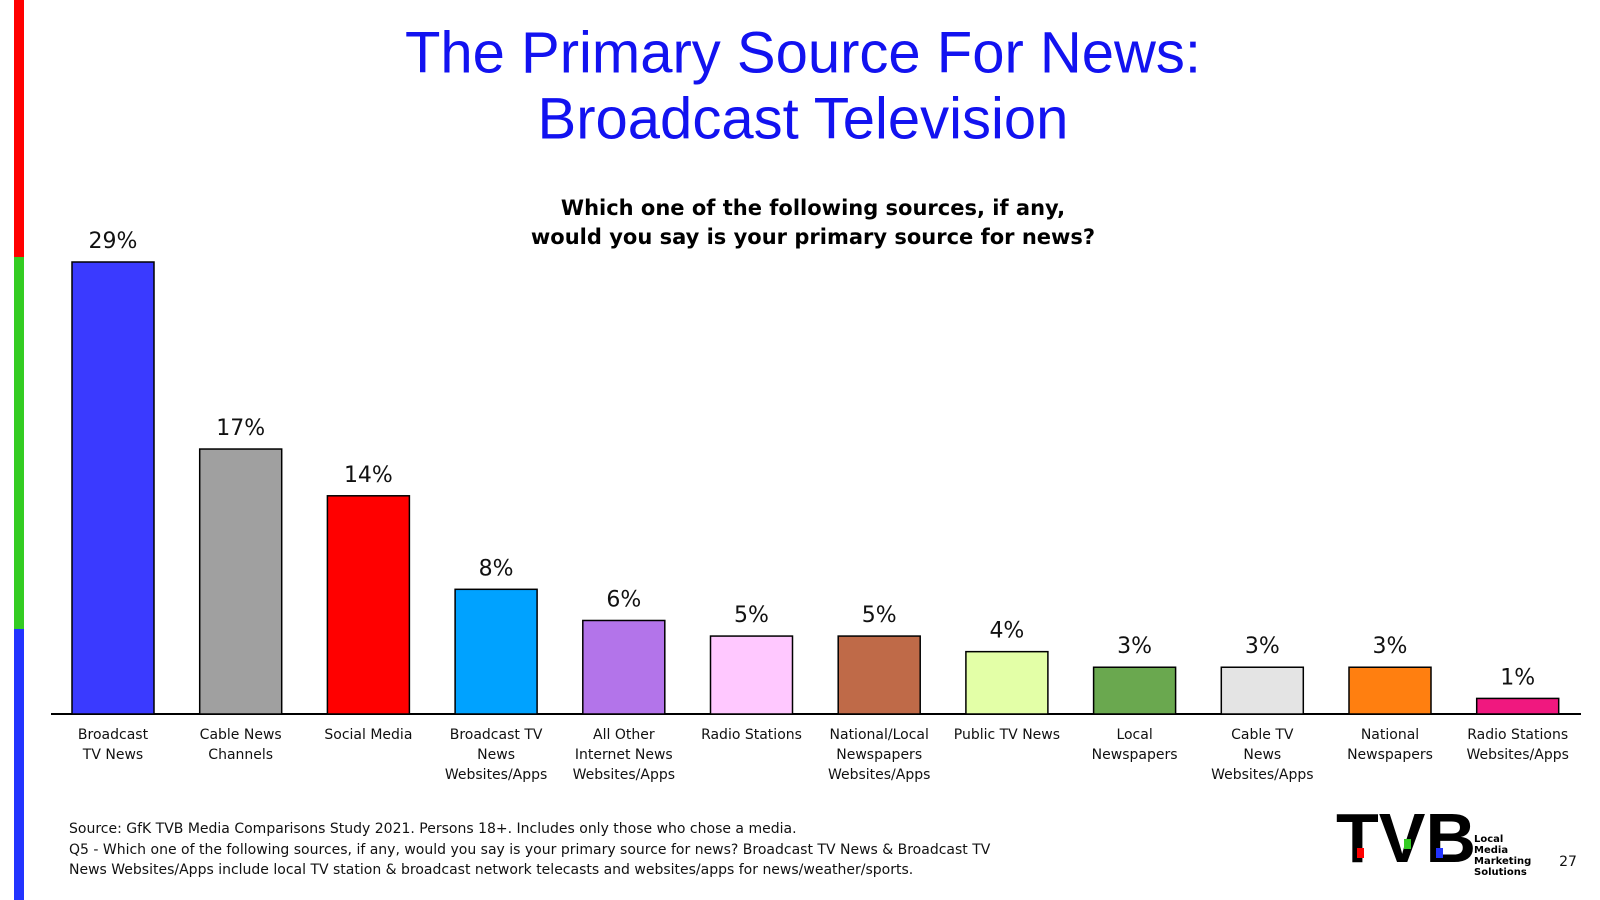  I want to click on page-number: 27, so click(1568, 862).